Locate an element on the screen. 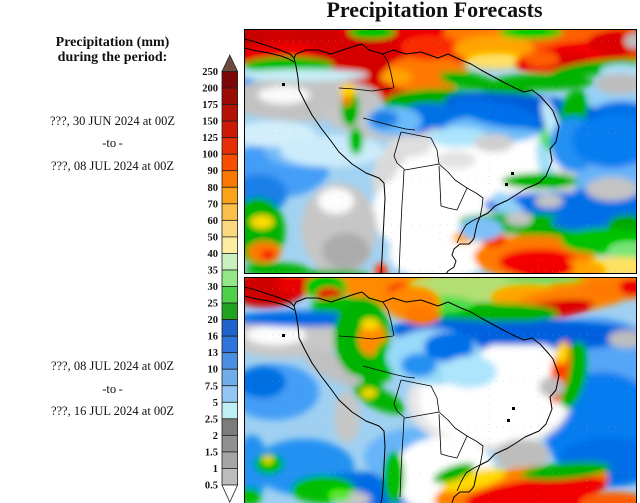 This screenshot has width=640, height=503. svg-text: 20 is located at coordinates (213, 320).